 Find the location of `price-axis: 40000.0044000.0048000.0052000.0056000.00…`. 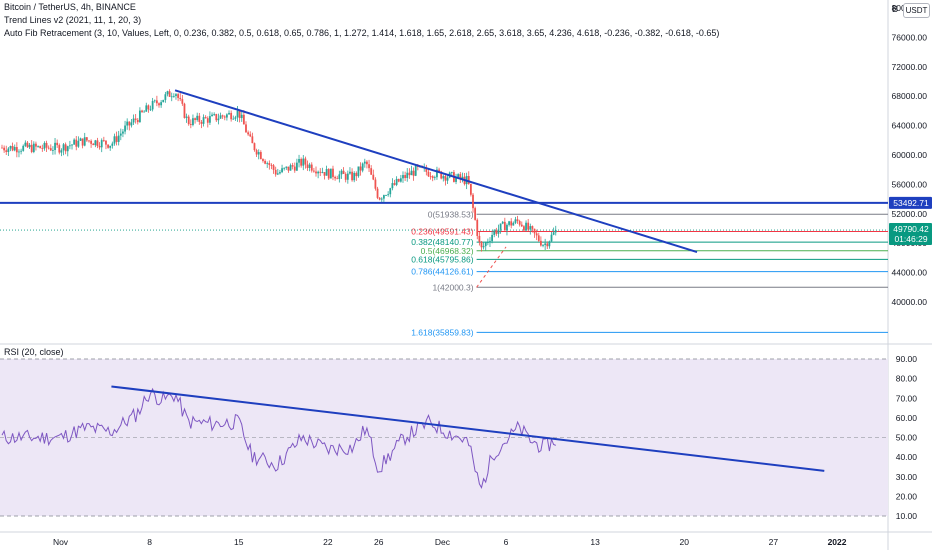

price-axis: 40000.0044000.0048000.0052000.0056000.00… is located at coordinates (910, 155).